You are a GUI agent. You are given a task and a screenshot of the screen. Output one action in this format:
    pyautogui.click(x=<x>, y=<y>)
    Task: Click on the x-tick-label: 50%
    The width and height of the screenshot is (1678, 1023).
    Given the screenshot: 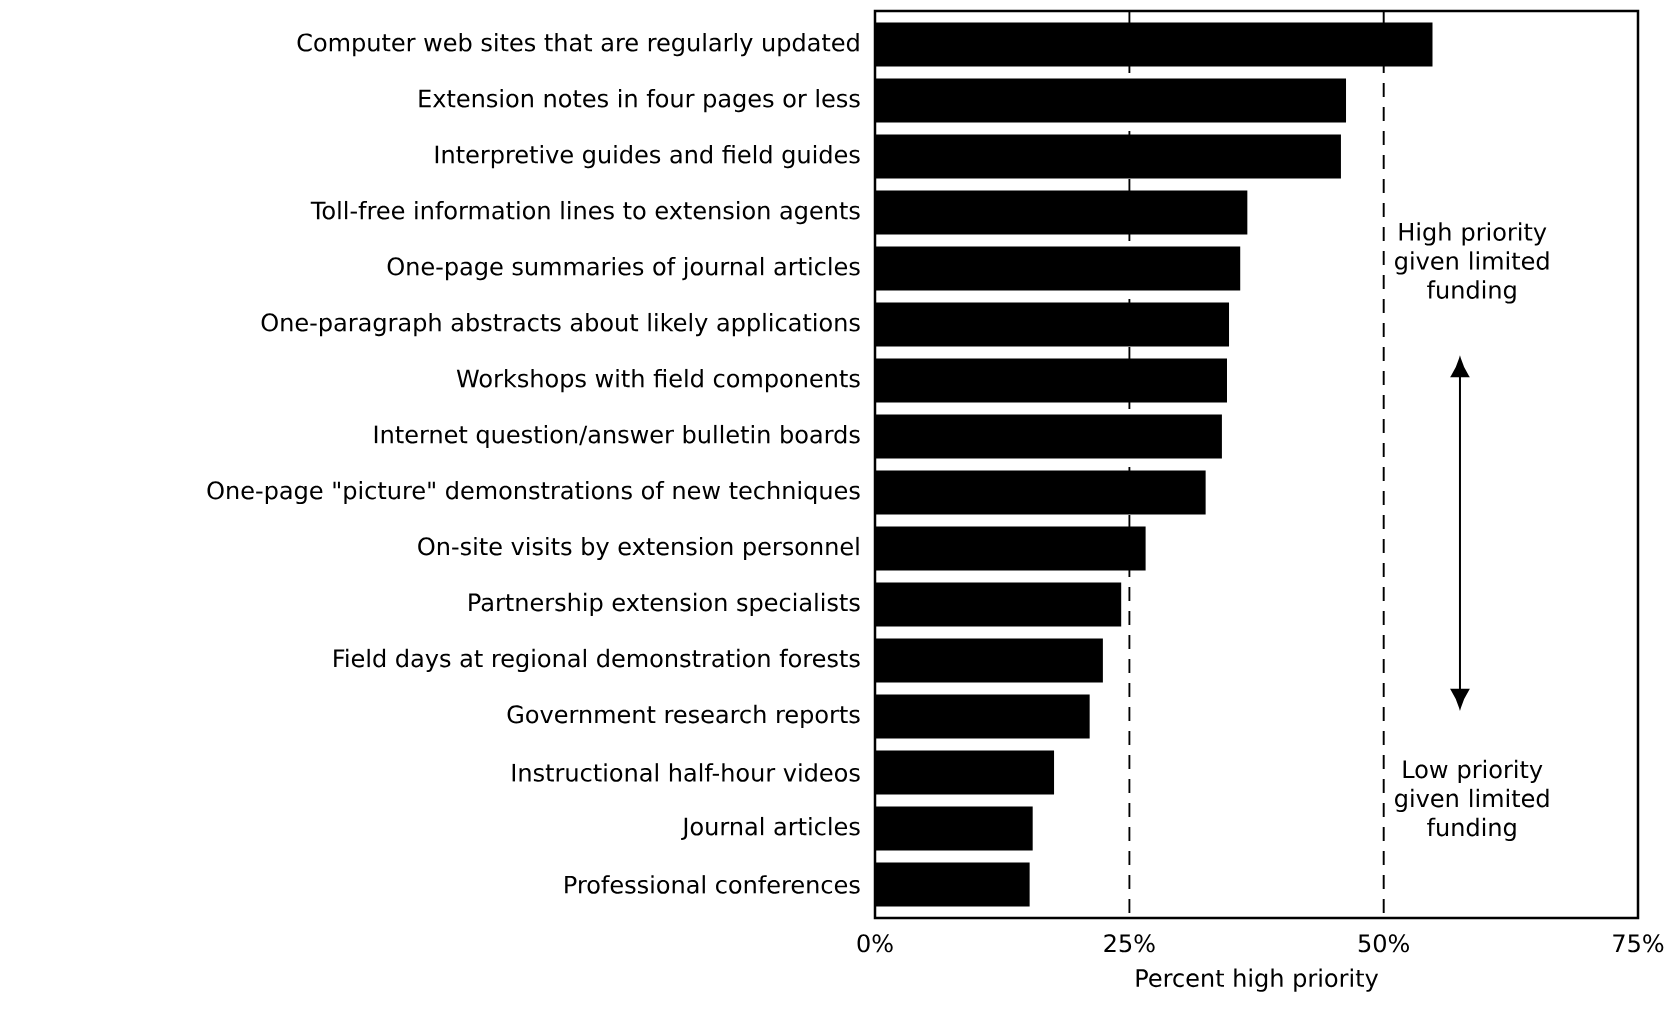 What is the action you would take?
    pyautogui.click(x=1383, y=943)
    